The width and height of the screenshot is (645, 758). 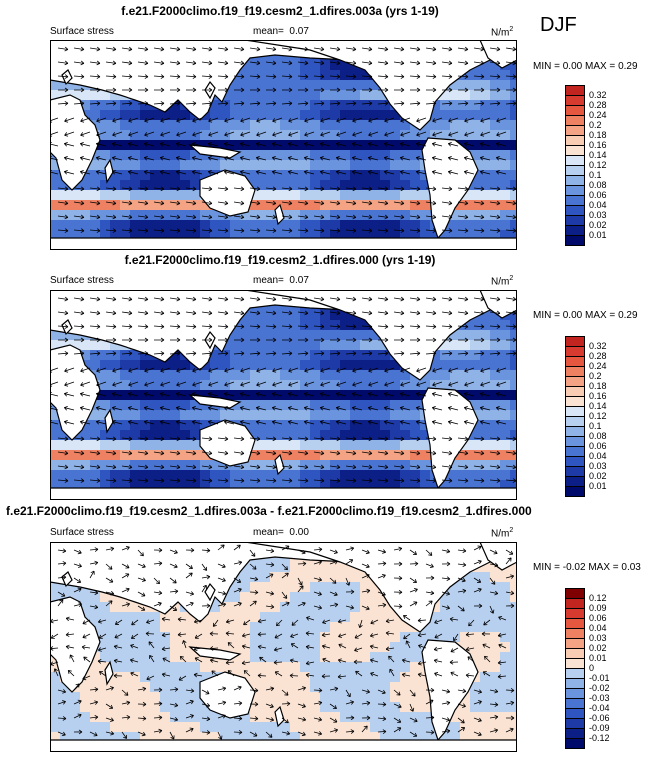 What do you see at coordinates (281, 31) in the screenshot?
I see `panel-1-mean: mean= 0.07` at bounding box center [281, 31].